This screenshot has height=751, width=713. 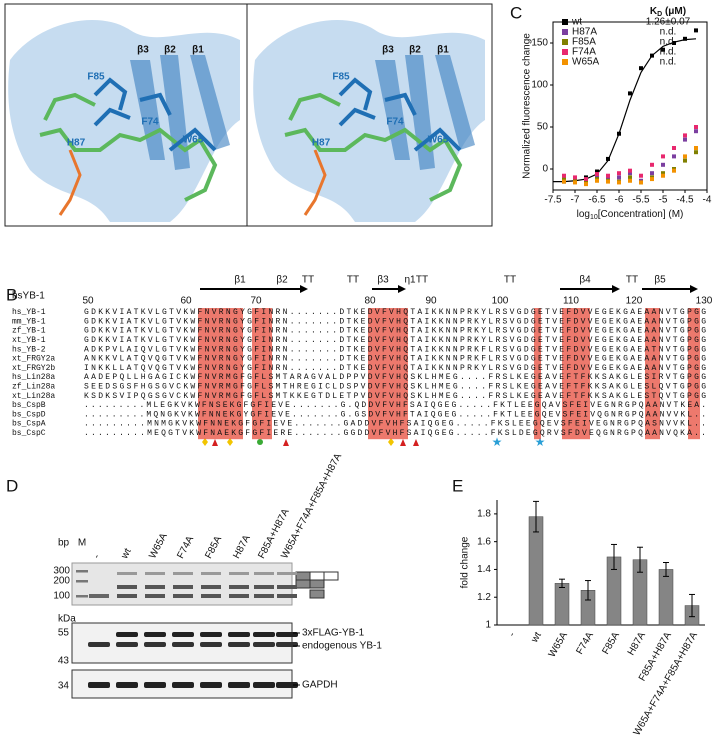 I want to click on legend-label: F74A, so click(x=584, y=52).